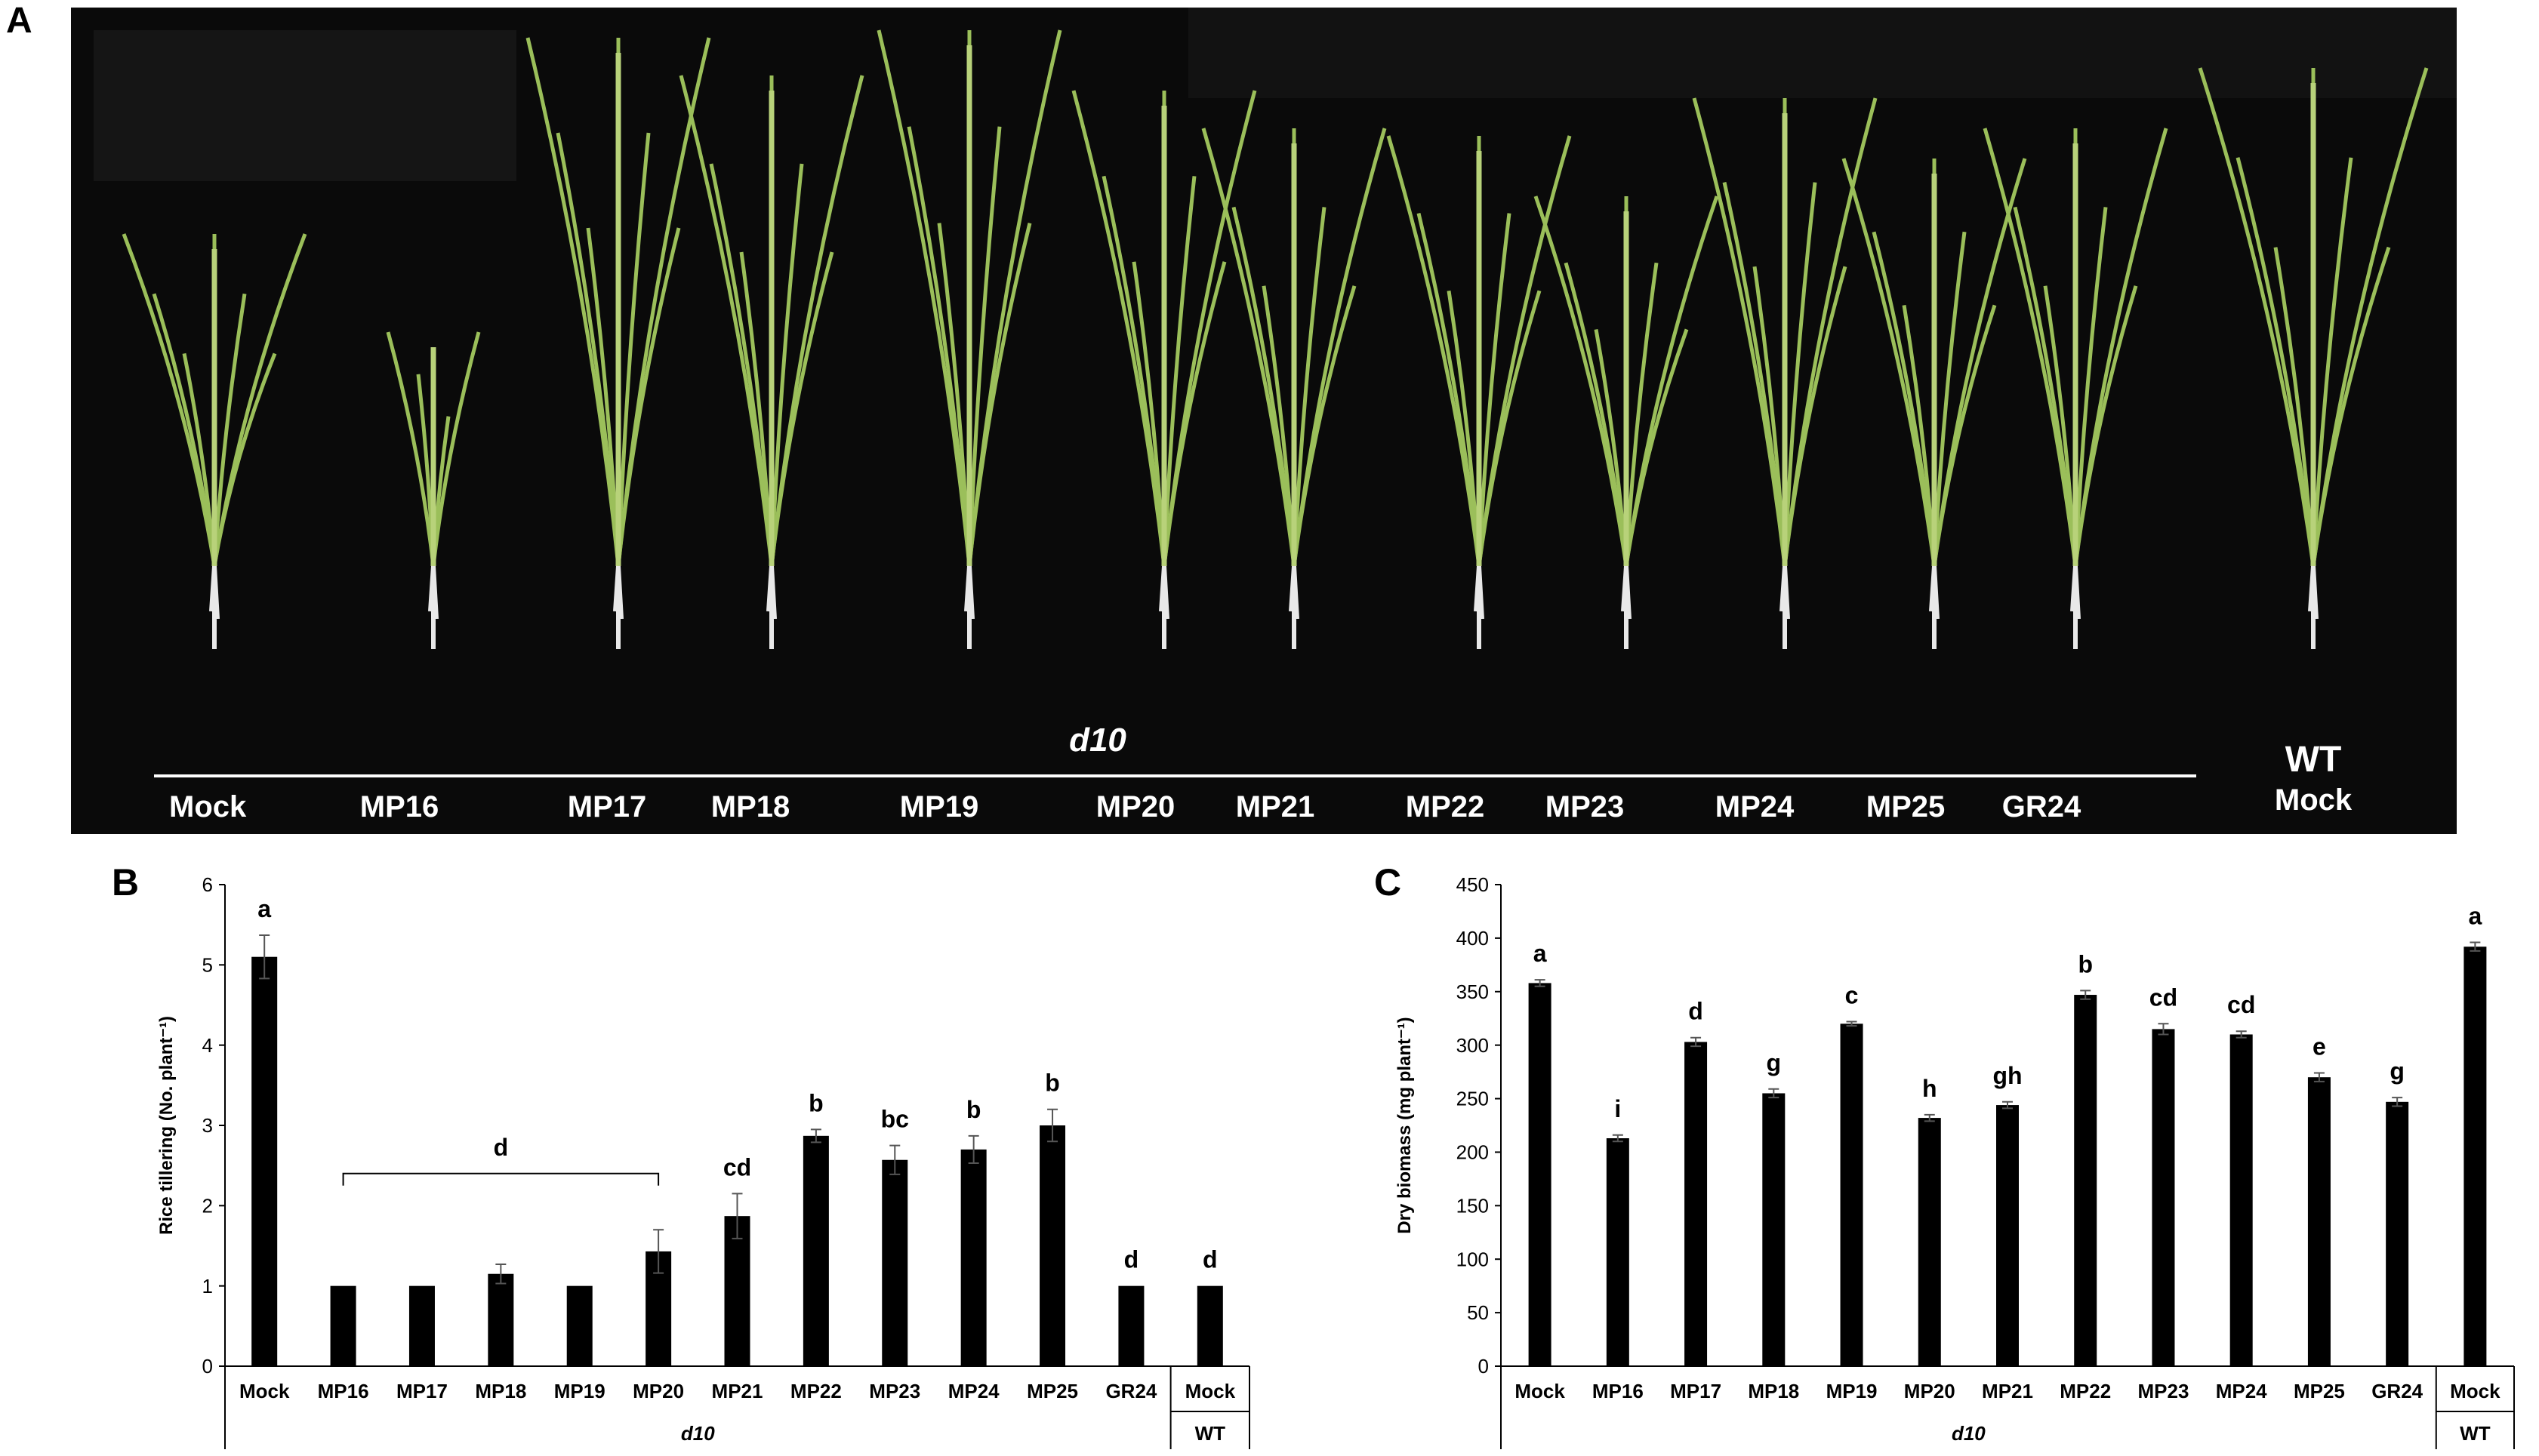 This screenshot has height=1456, width=2539. Describe the element at coordinates (1852, 994) in the screenshot. I see `significance-label: c` at that location.